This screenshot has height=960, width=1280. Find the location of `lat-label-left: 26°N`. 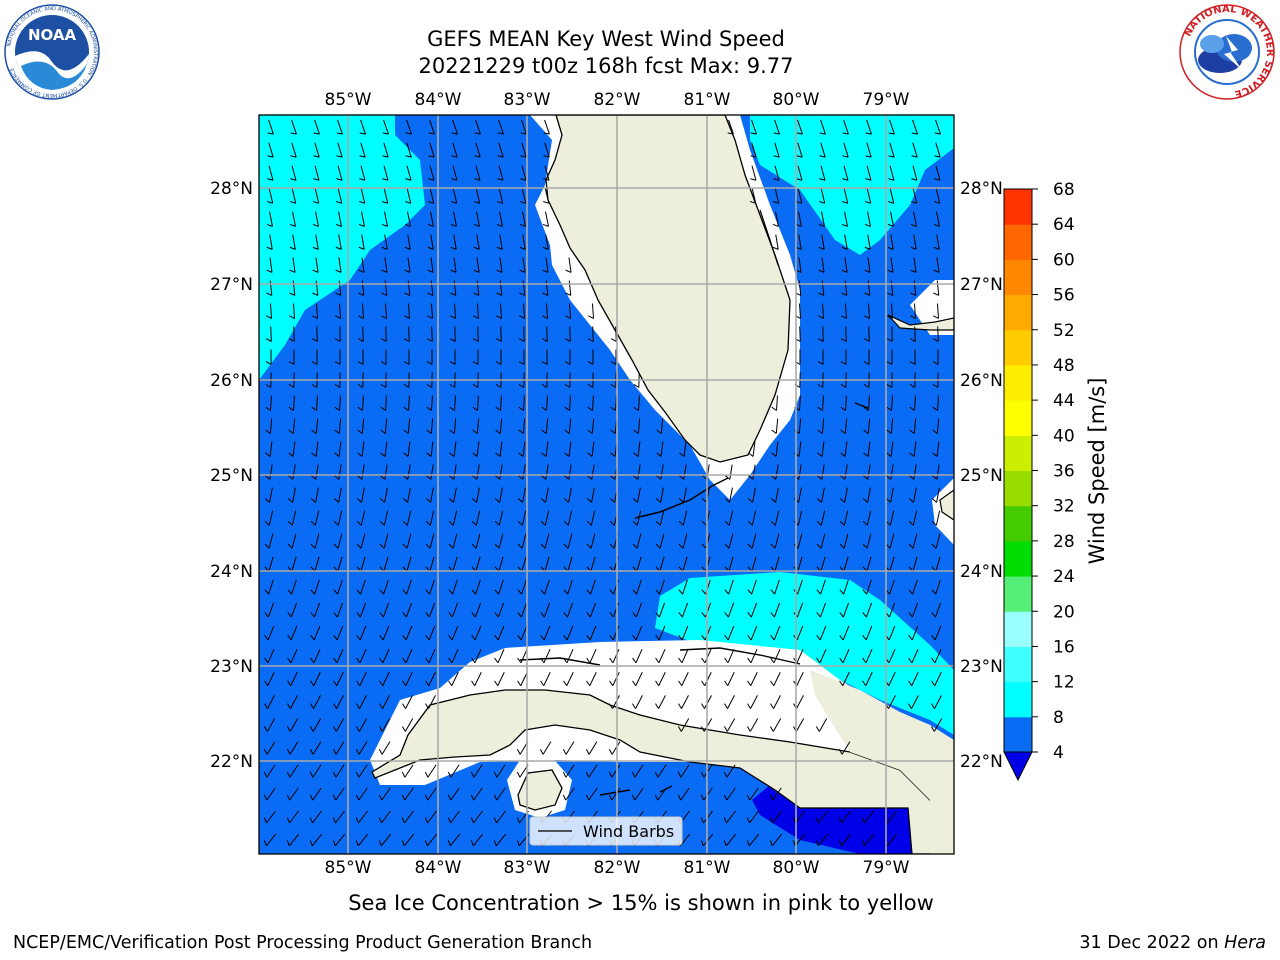

lat-label-left: 26°N is located at coordinates (231, 381).